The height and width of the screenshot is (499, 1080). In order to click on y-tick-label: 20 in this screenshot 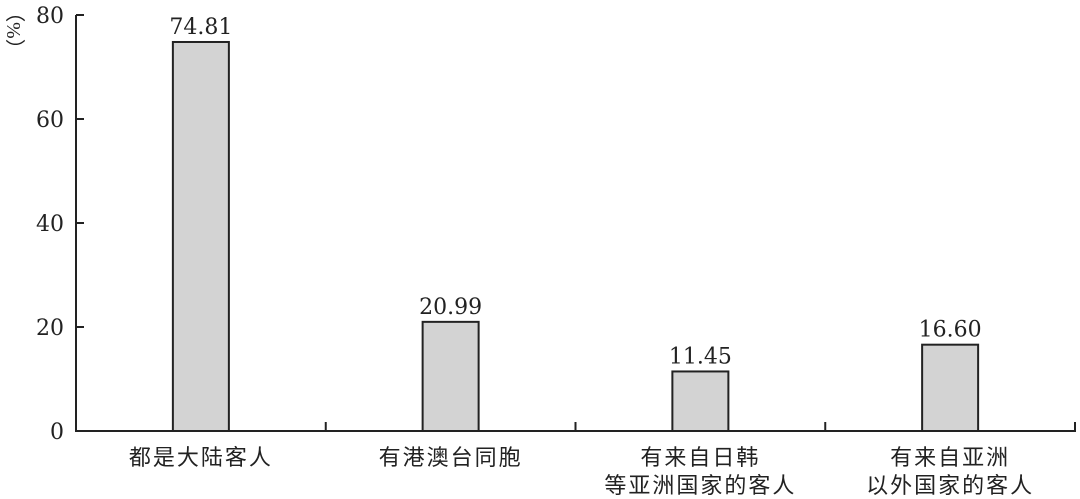, I will do `click(50, 328)`.